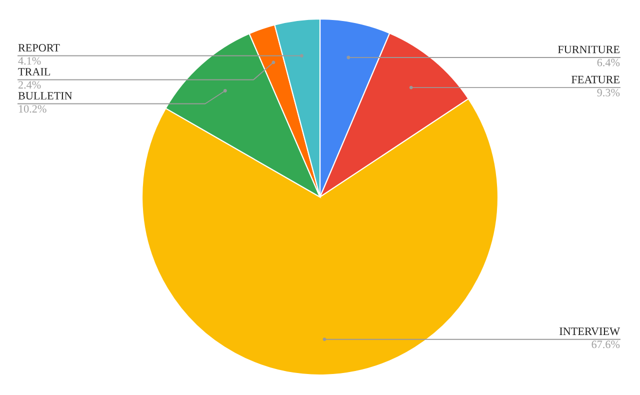  I want to click on slice-label: BULLETIN, so click(45, 96).